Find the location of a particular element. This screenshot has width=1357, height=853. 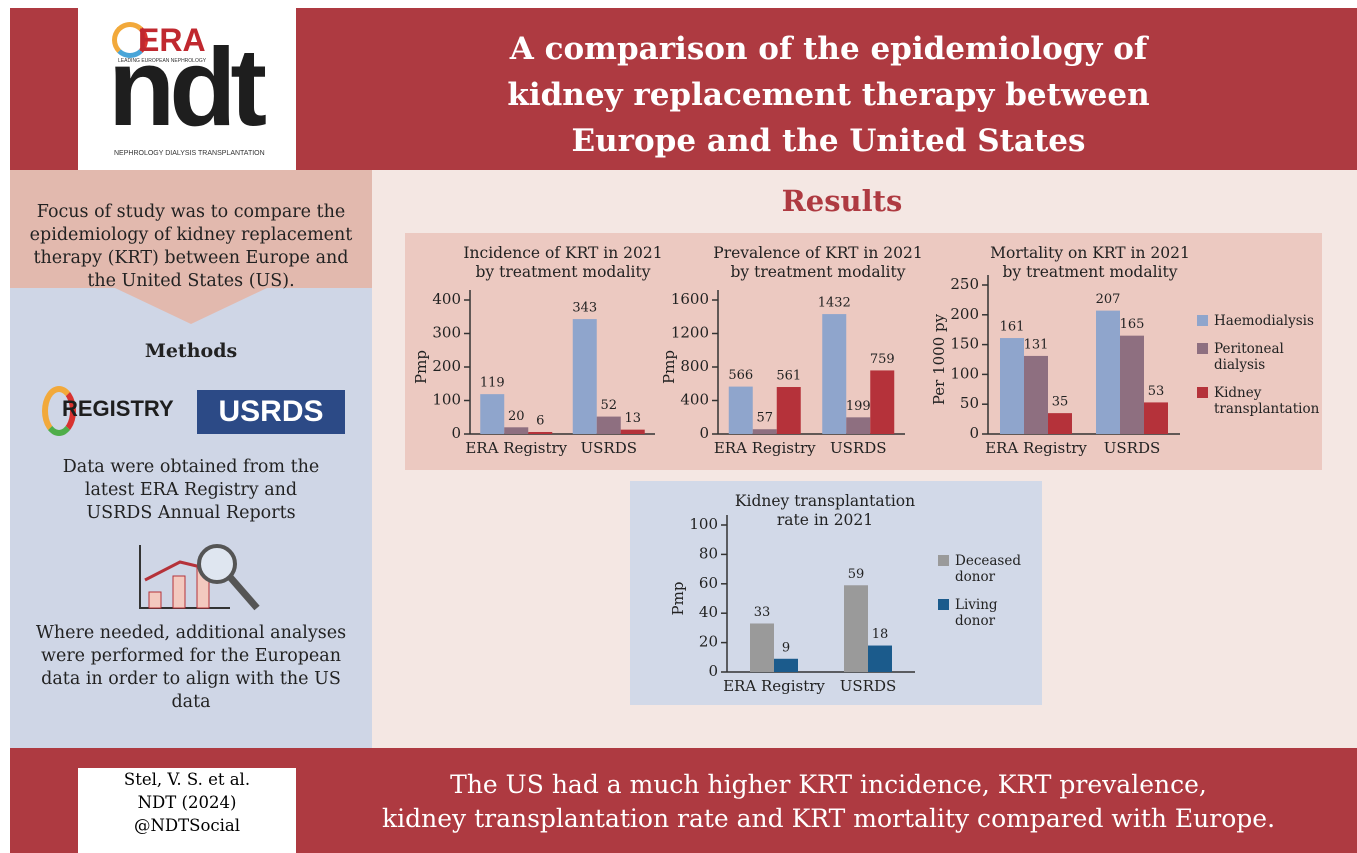

legend-item: Living donor is located at coordinates (988, 613).